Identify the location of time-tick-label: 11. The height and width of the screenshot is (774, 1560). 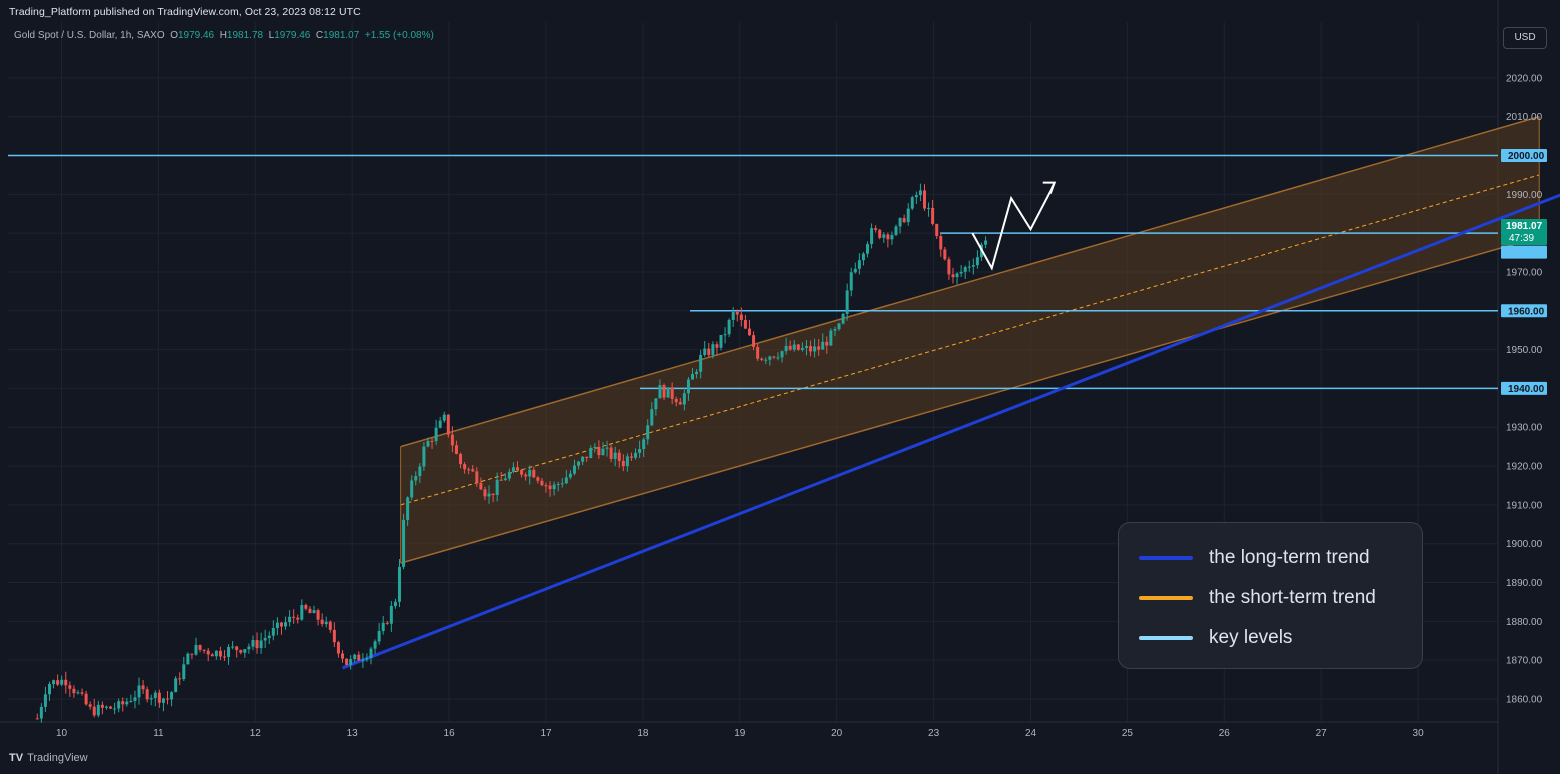
(158, 733).